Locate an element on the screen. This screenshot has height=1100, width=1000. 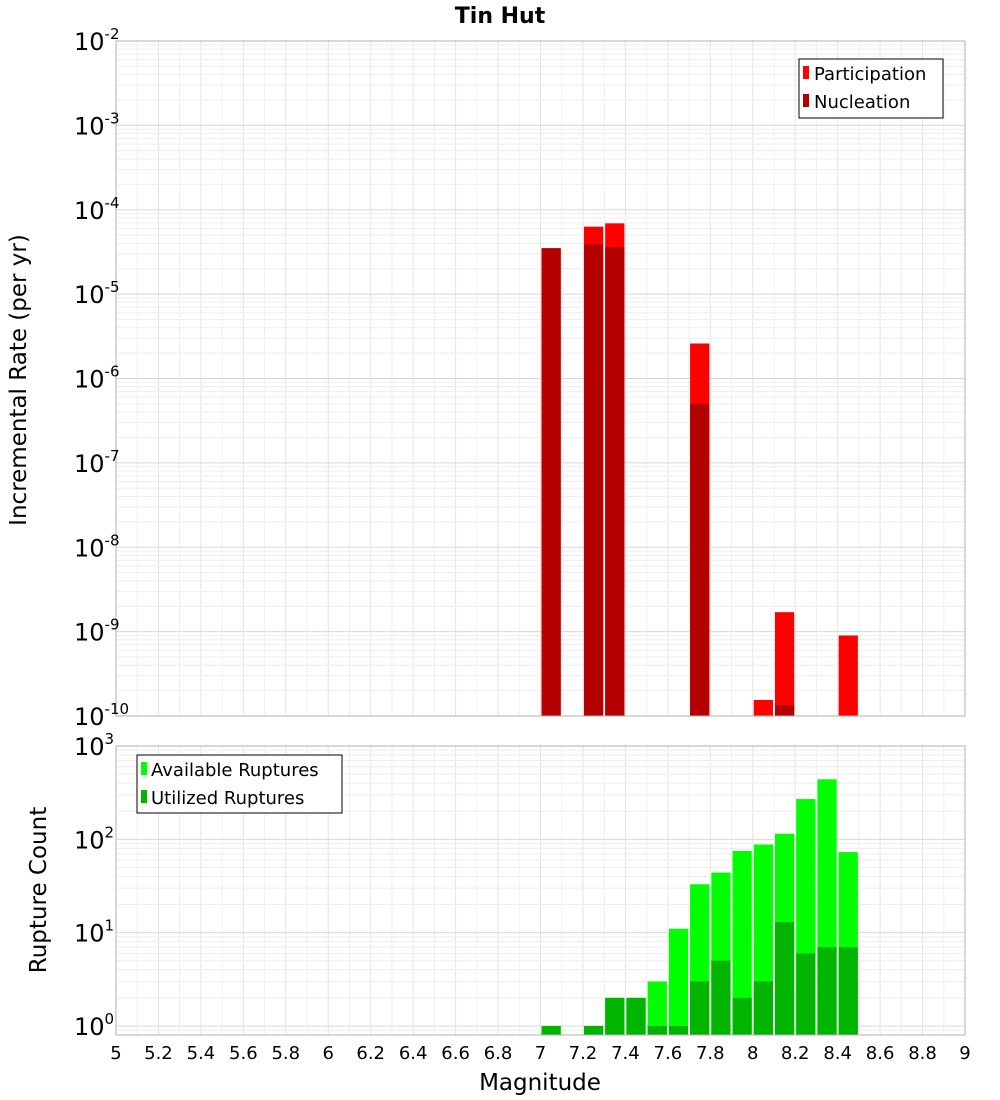
rate-bars is located at coordinates (699, 470).